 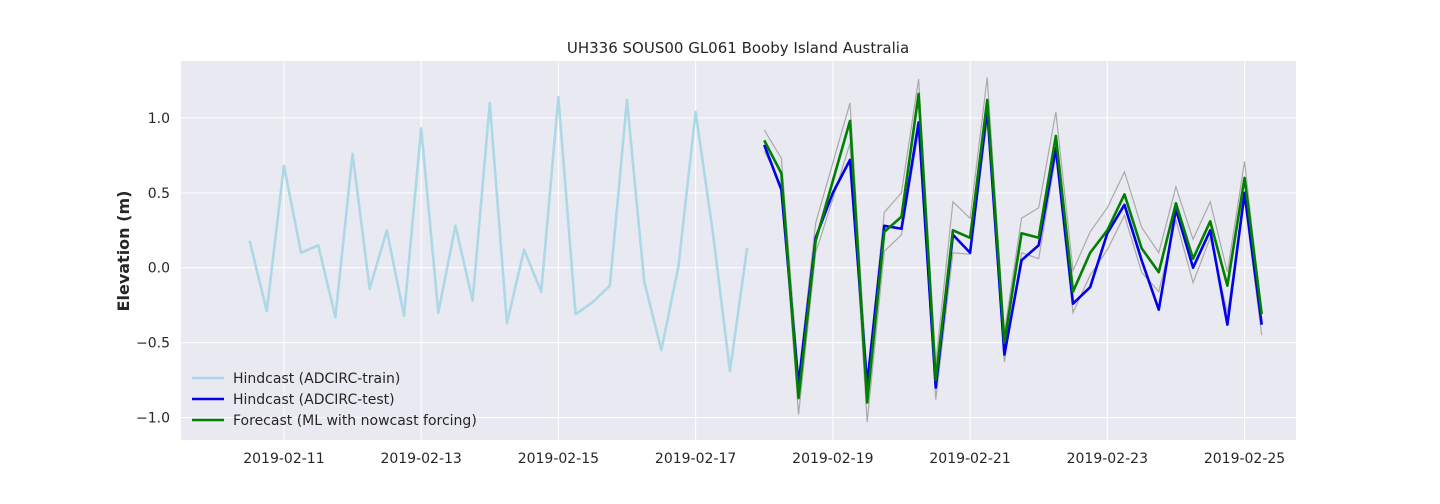 I want to click on y-tick-label: 0.5, so click(x=159, y=194).